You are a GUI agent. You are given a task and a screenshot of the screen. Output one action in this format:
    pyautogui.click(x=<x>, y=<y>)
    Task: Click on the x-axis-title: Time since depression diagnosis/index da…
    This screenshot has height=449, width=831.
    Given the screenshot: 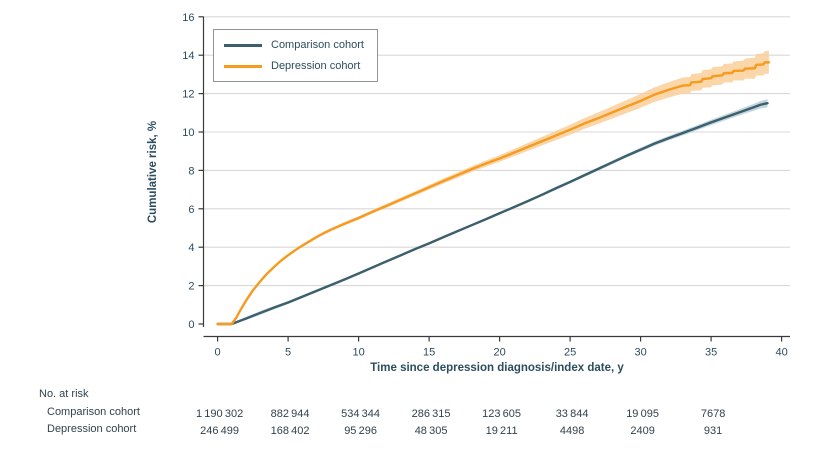 What is the action you would take?
    pyautogui.click(x=497, y=368)
    